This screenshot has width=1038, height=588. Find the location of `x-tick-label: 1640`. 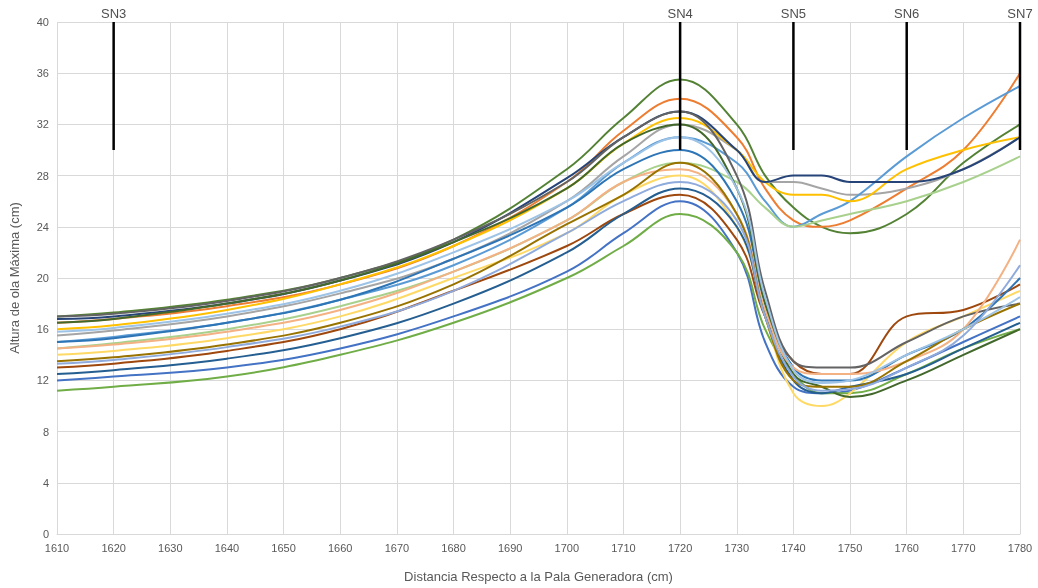

x-tick-label: 1640 is located at coordinates (227, 547).